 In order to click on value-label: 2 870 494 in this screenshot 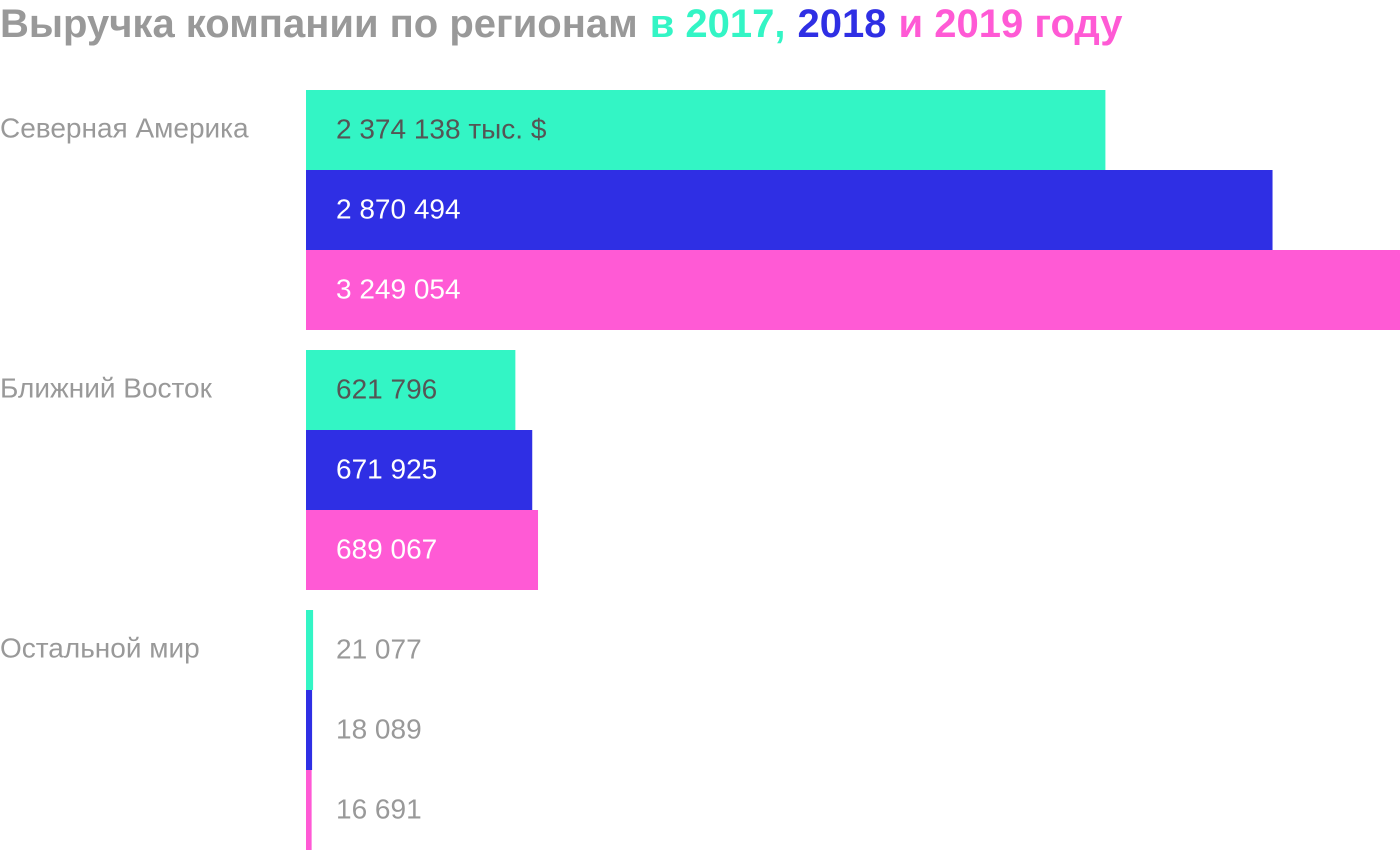, I will do `click(398, 208)`.